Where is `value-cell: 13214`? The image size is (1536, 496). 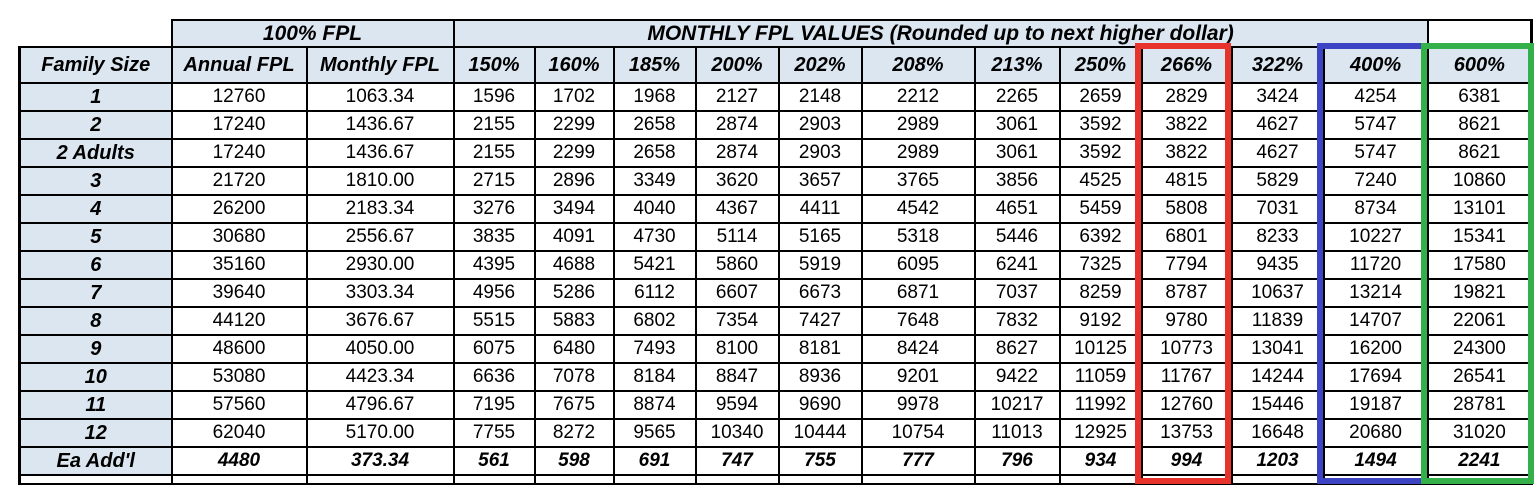
value-cell: 13214 is located at coordinates (1375, 293).